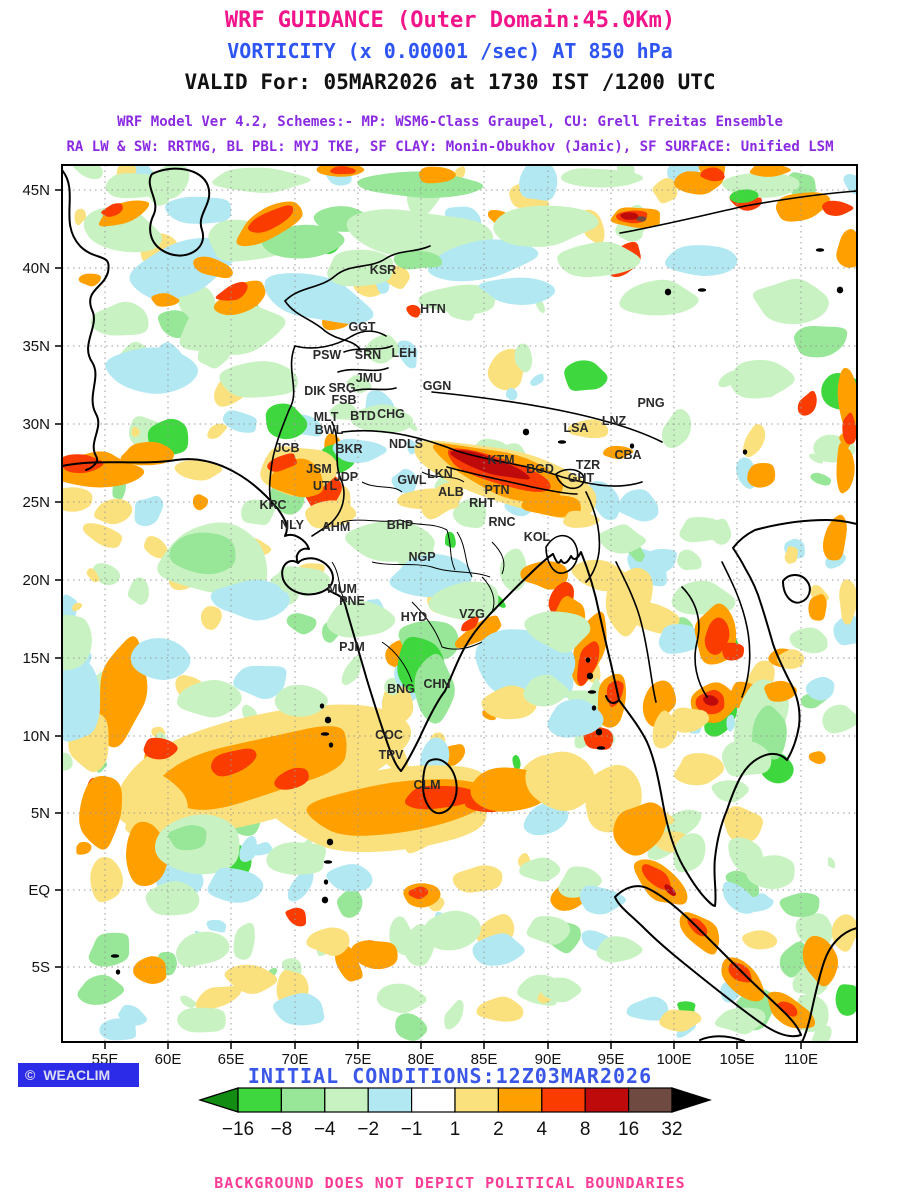 This screenshot has height=1200, width=900. What do you see at coordinates (440, 474) in the screenshot?
I see `station-label: LKN` at bounding box center [440, 474].